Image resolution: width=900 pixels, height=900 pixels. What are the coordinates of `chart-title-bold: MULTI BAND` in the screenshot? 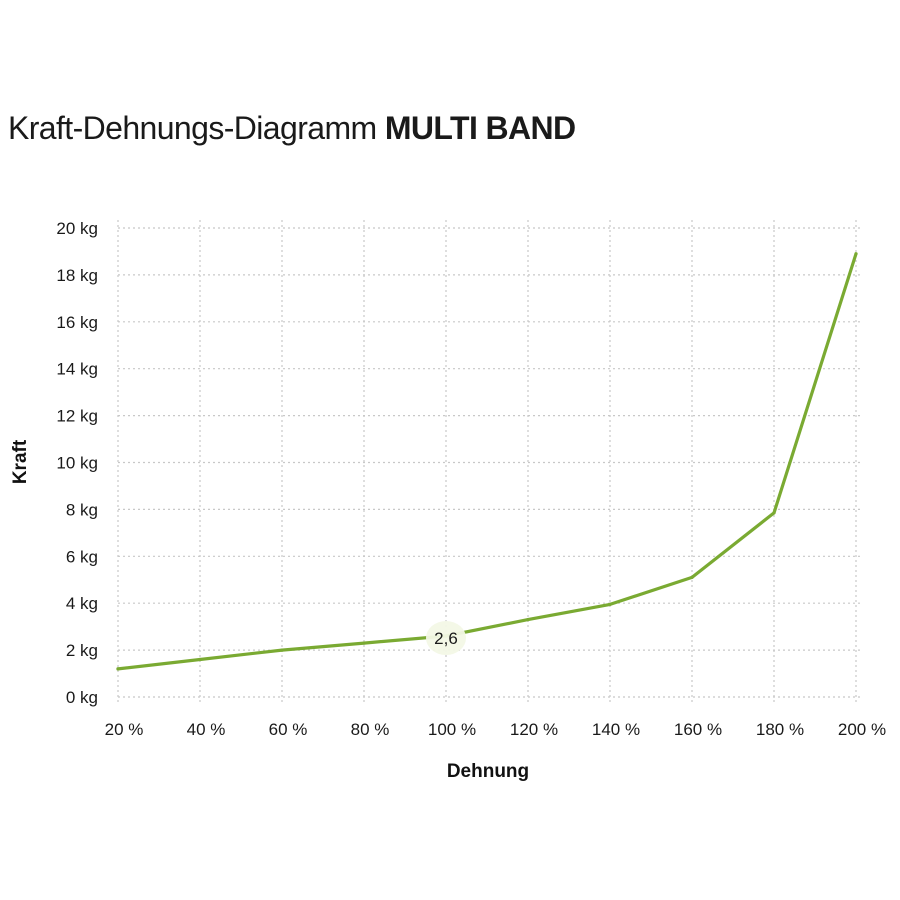 It's located at (480, 128).